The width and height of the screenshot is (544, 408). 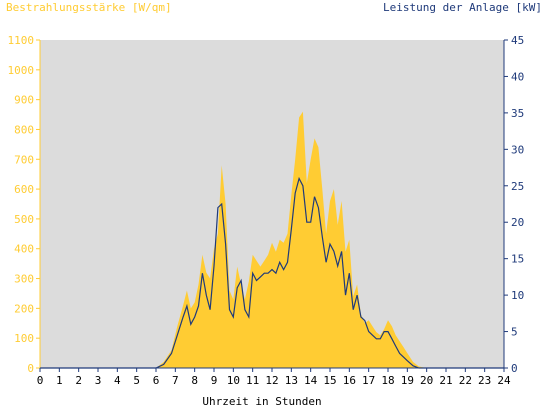 What do you see at coordinates (311, 380) in the screenshot?
I see `x-tick-label: 14` at bounding box center [311, 380].